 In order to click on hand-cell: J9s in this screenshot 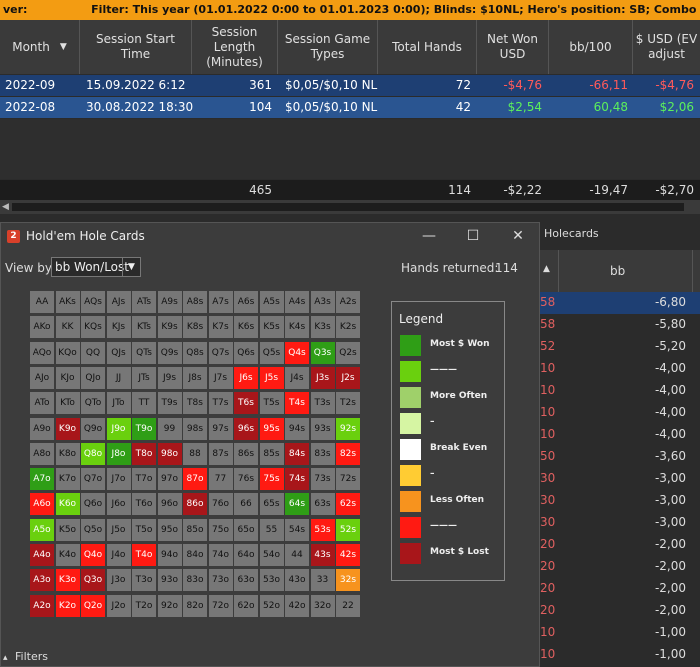, I will do `click(169, 377)`.